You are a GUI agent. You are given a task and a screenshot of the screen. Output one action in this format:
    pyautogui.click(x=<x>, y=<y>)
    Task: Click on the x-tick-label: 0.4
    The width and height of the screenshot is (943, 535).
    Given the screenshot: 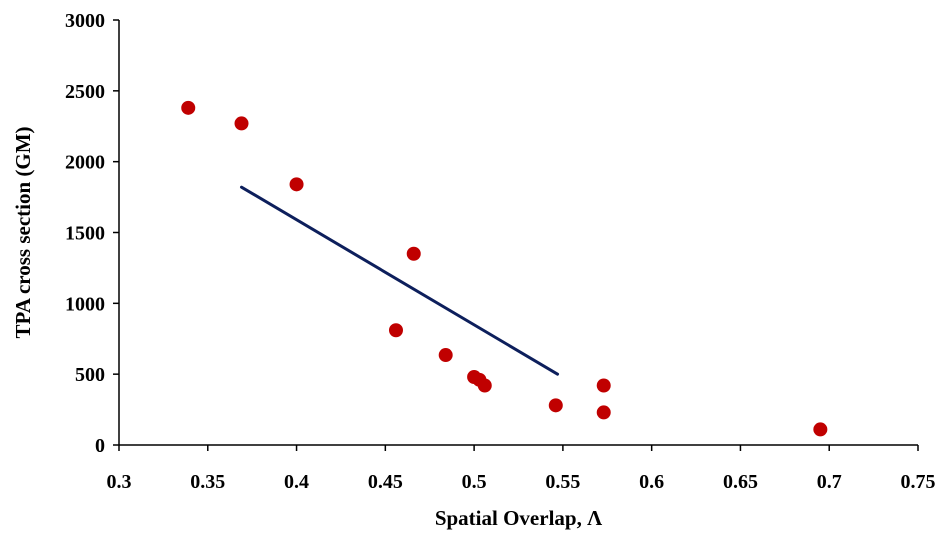 What is the action you would take?
    pyautogui.click(x=296, y=482)
    